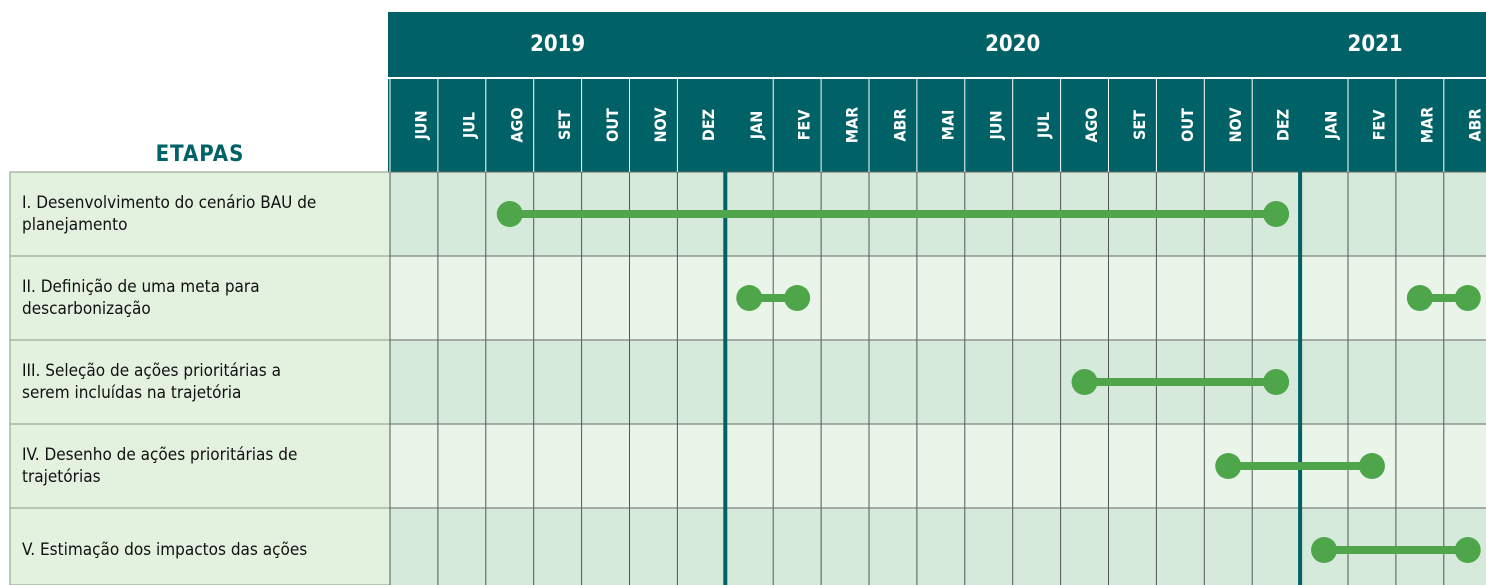  I want to click on stage-label: planejamento, so click(74, 225).